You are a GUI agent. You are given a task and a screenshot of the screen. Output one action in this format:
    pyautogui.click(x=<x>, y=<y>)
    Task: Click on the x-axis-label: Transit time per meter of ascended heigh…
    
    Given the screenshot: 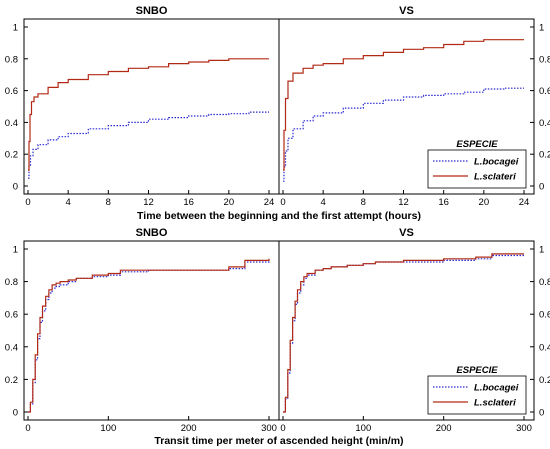 What is the action you would take?
    pyautogui.click(x=278, y=441)
    